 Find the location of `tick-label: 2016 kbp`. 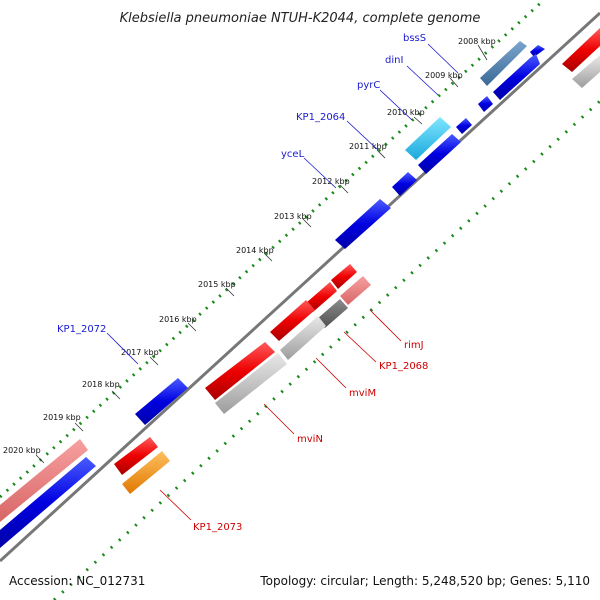

tick-label: 2016 kbp is located at coordinates (178, 319).